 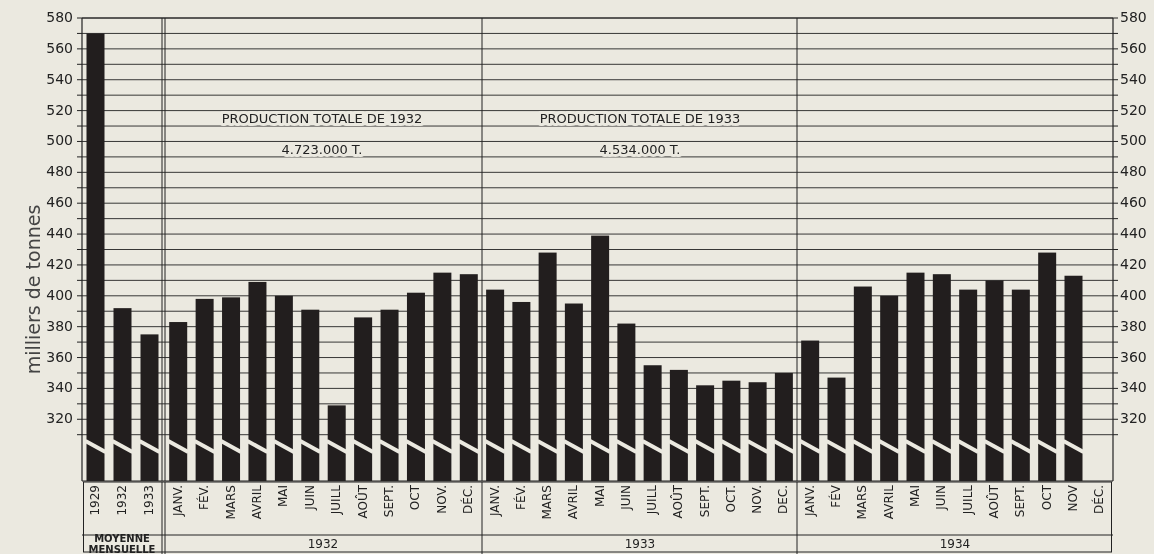 I want to click on x-tick-label: FÉV, so click(x=835, y=496).